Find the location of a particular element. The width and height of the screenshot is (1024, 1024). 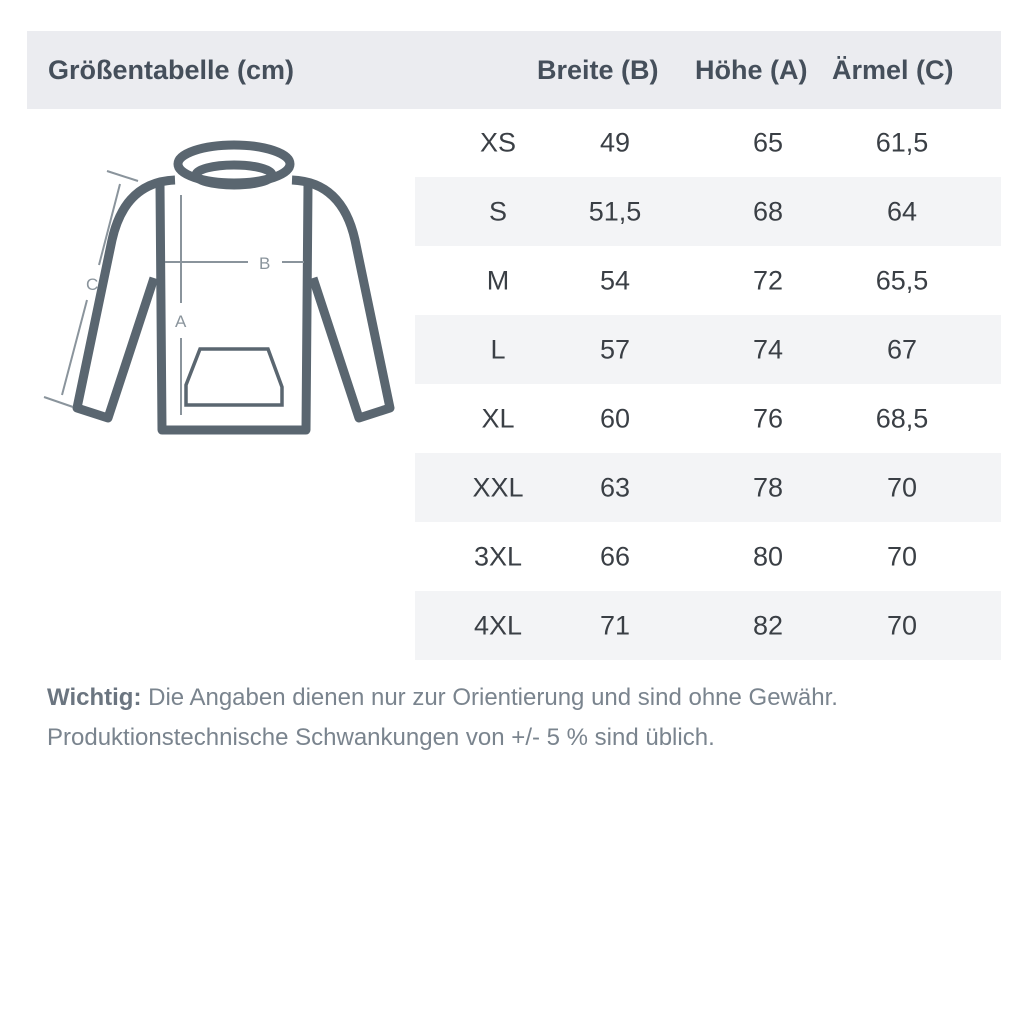

cell-hoehe: 76 is located at coordinates (768, 418).